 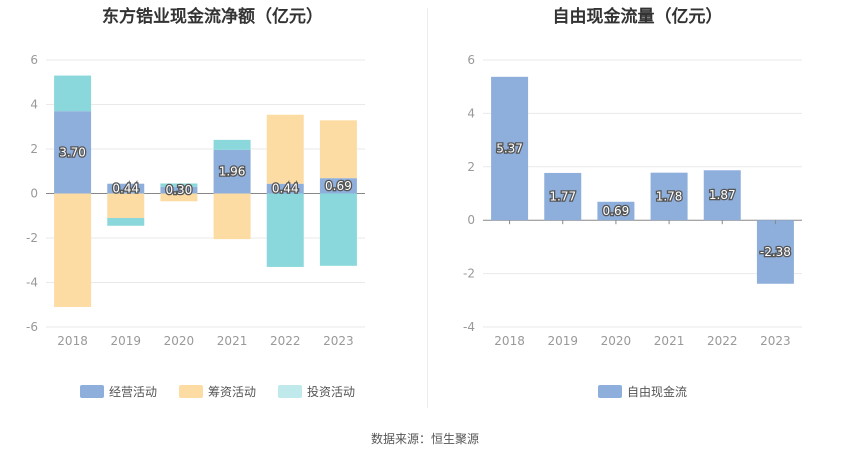 I want to click on left-y-tick-label: -2, so click(x=32, y=238).